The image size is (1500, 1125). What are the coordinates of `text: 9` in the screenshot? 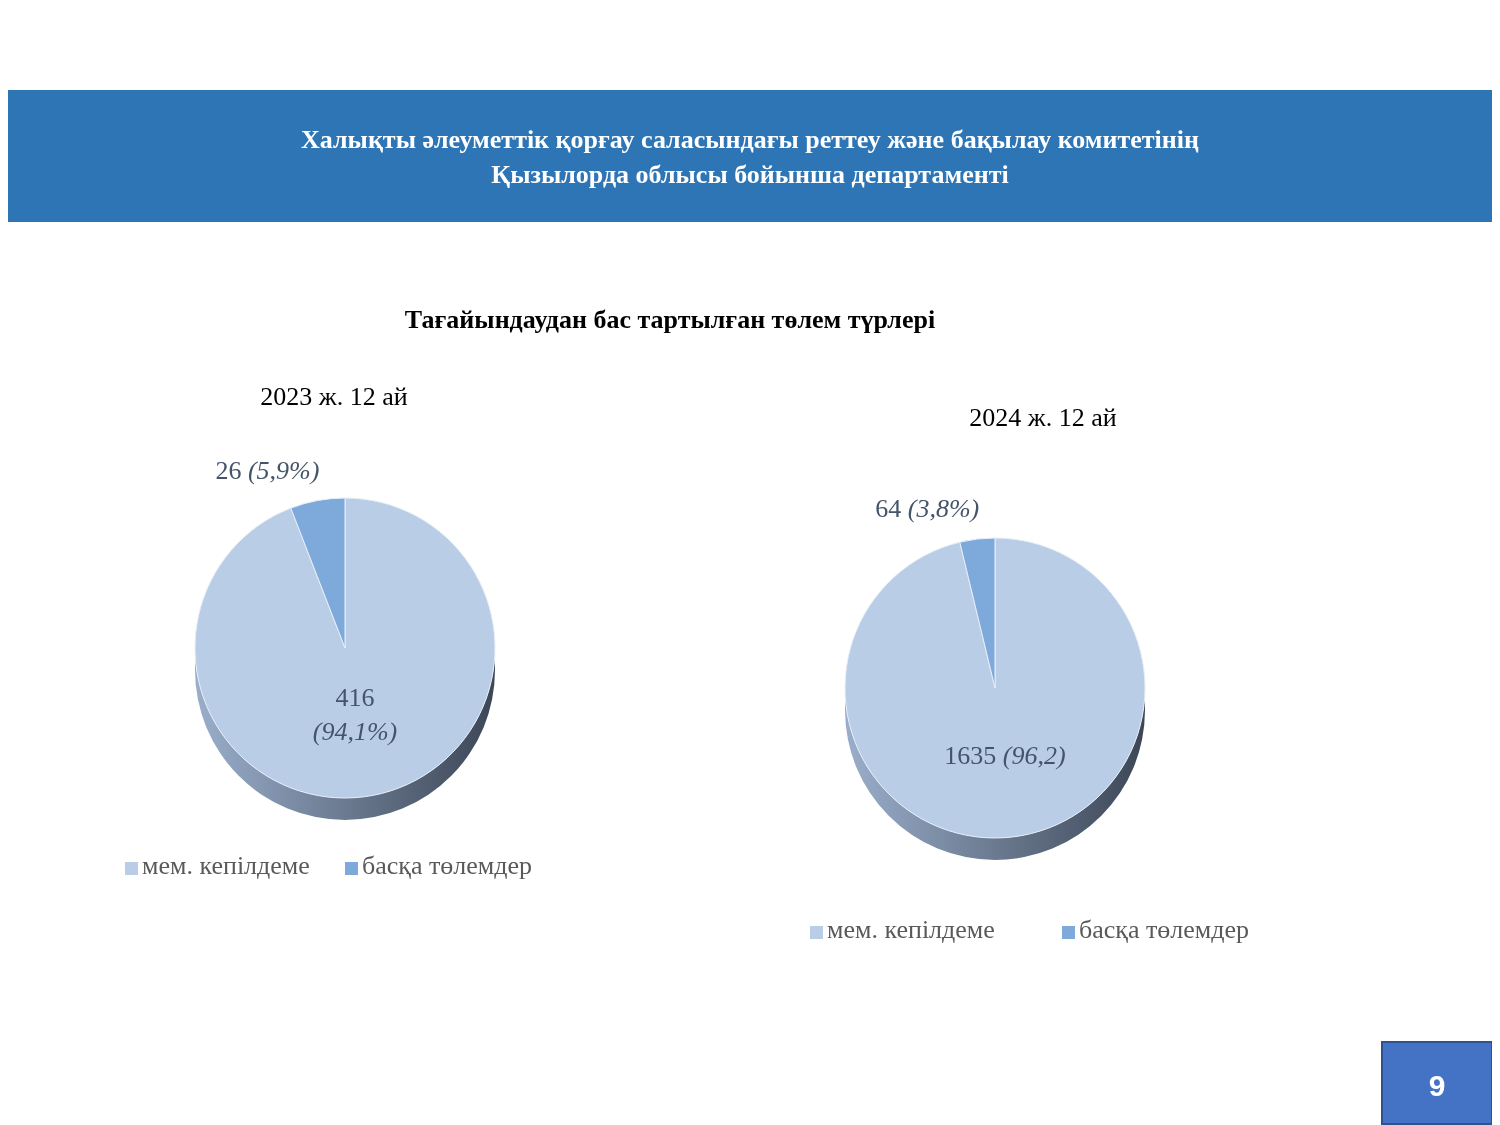 It's located at (1437, 1085).